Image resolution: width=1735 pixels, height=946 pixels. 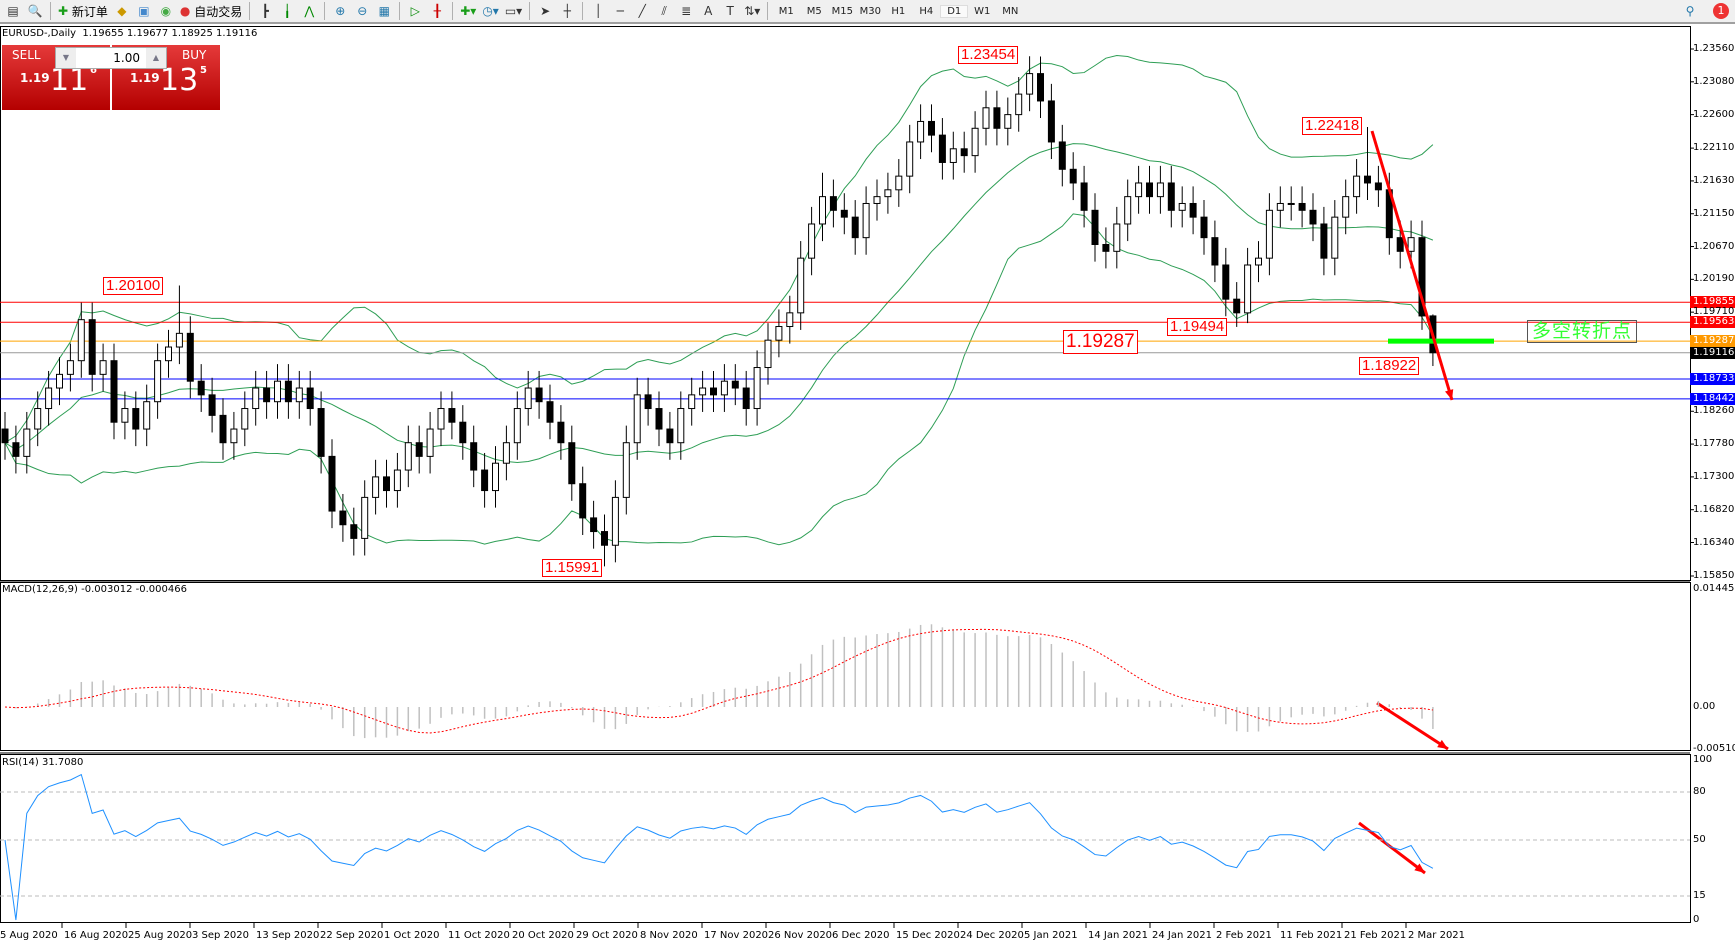 What do you see at coordinates (718, 681) in the screenshot?
I see `macd-signal-line` at bounding box center [718, 681].